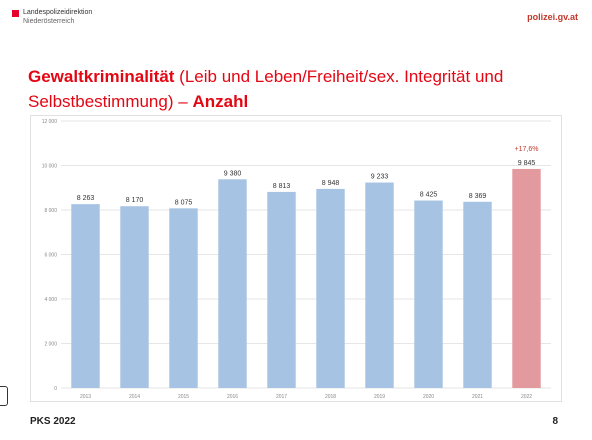 The height and width of the screenshot is (440, 592). What do you see at coordinates (50, 122) in the screenshot?
I see `y-tick-label: 12 000` at bounding box center [50, 122].